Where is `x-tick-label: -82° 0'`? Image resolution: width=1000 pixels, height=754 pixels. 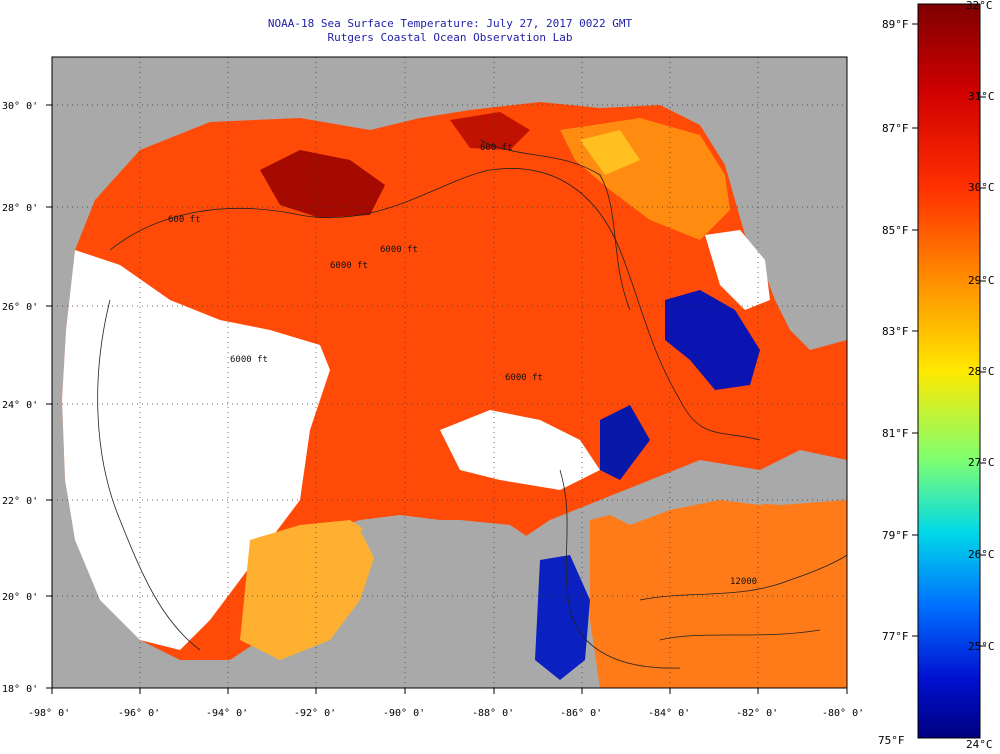
x-tick-label: -82° 0' is located at coordinates (757, 713).